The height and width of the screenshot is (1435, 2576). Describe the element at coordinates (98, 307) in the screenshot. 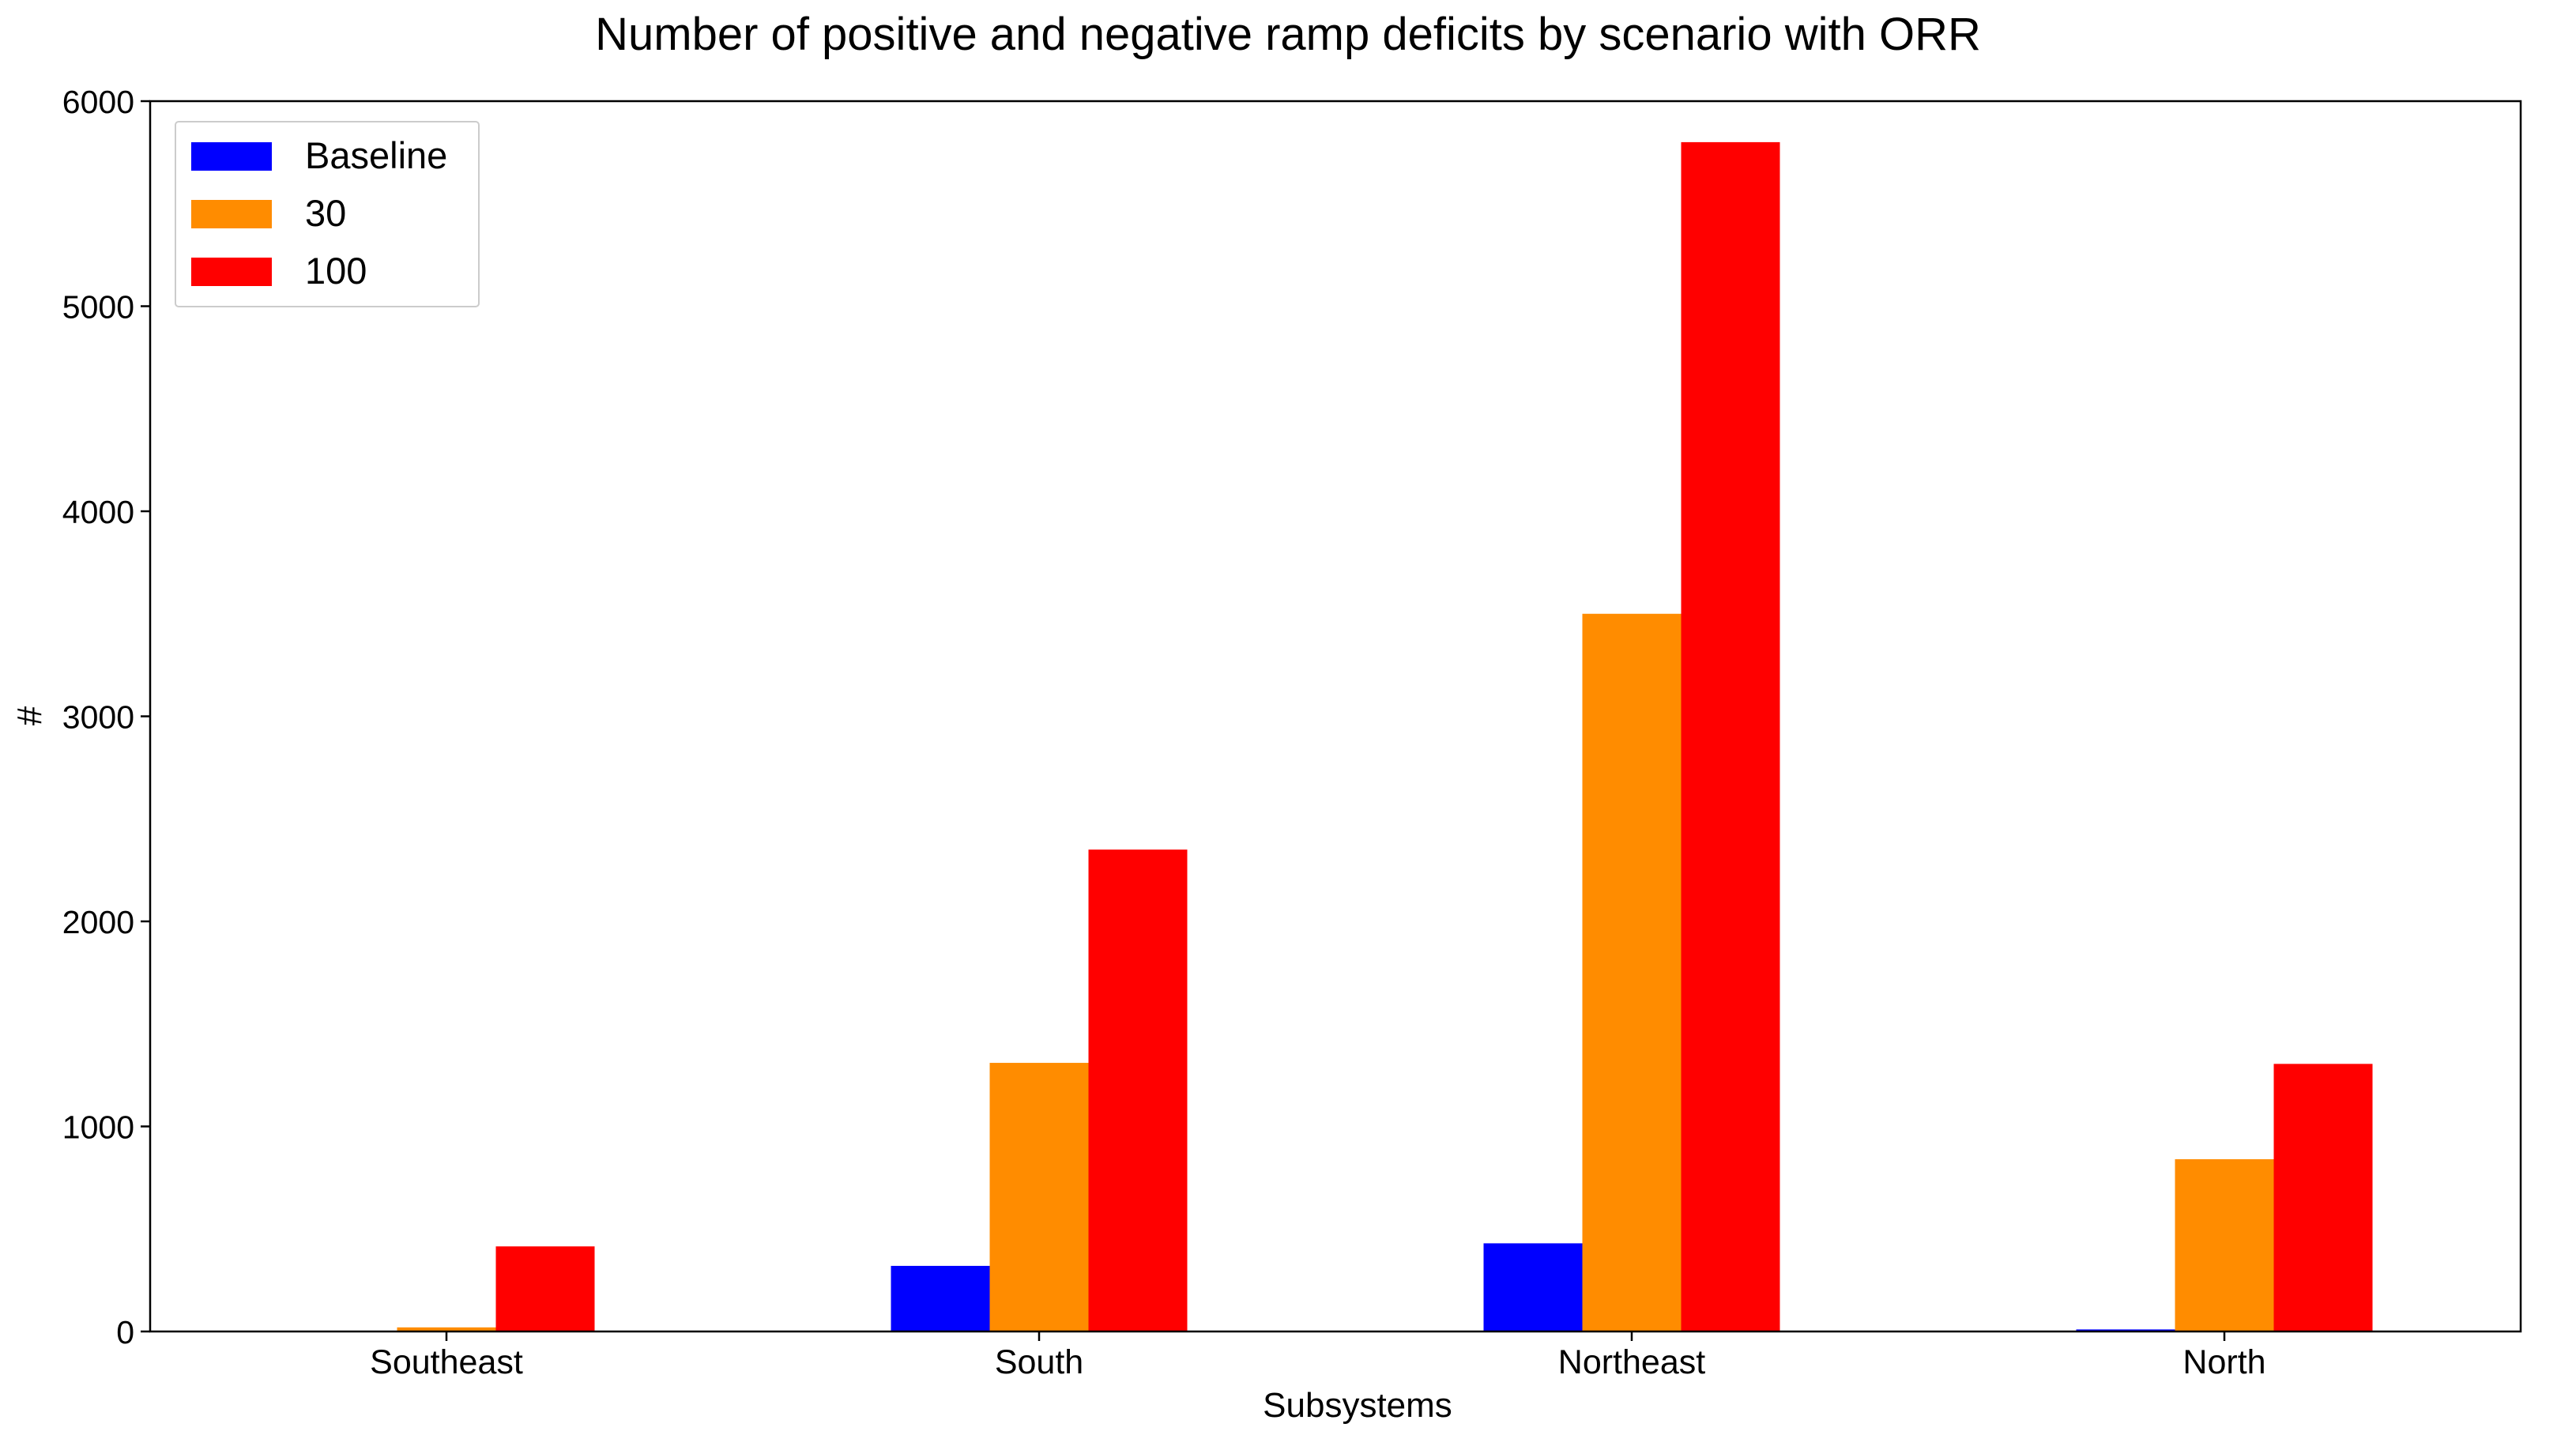

I see `y-tick-label: 5000` at that location.